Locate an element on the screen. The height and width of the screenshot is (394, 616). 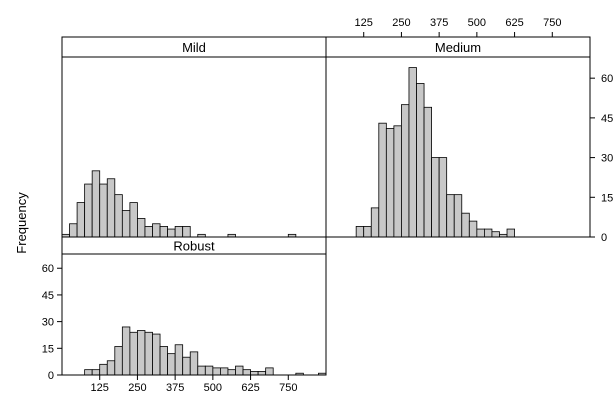
x-axis-bottom: 125 250 375 500 625 750 is located at coordinates (194, 384).